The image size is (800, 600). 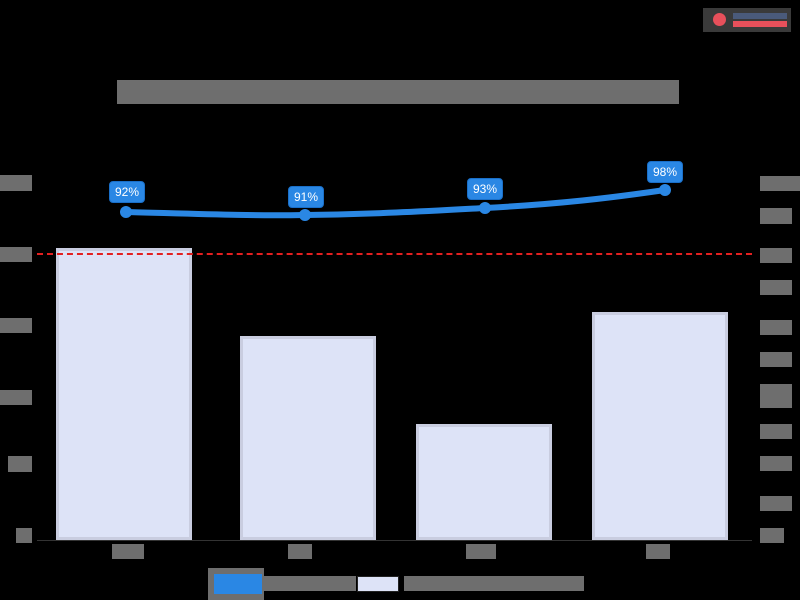 What do you see at coordinates (719, 19) in the screenshot?
I see `logo-icon` at bounding box center [719, 19].